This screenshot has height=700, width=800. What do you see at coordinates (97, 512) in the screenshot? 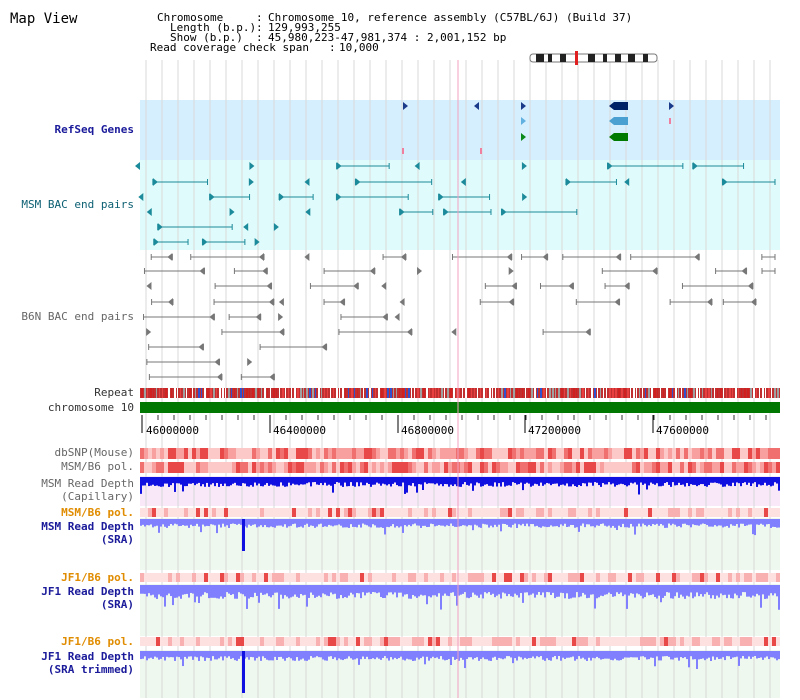
I see `track-label-msm-pol-2: MSM/B6 pol.` at bounding box center [97, 512].